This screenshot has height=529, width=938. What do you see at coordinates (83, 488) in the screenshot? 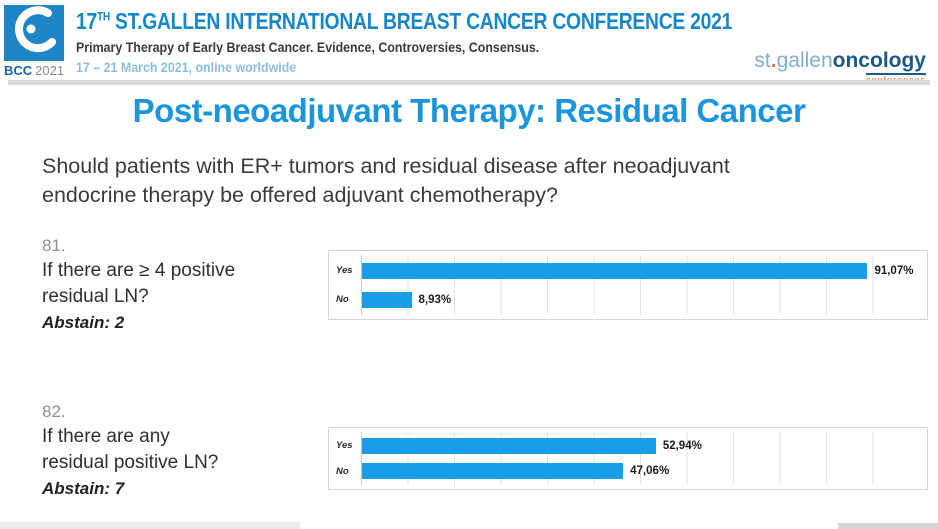
I see `poll-abstain: Abstain: 7` at bounding box center [83, 488].